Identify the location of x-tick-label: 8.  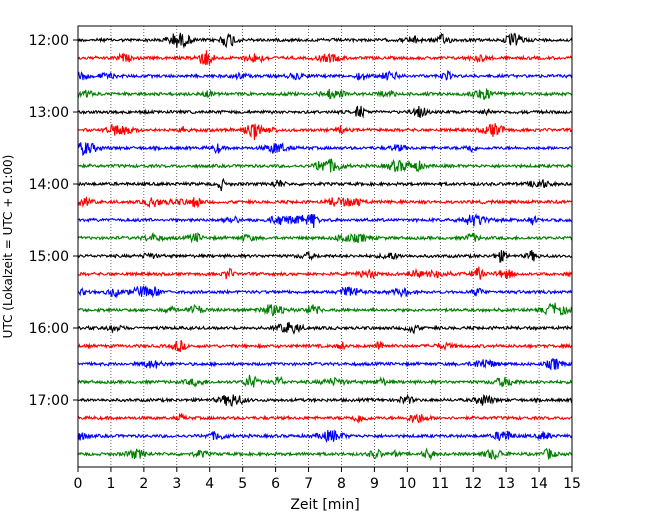
(341, 484).